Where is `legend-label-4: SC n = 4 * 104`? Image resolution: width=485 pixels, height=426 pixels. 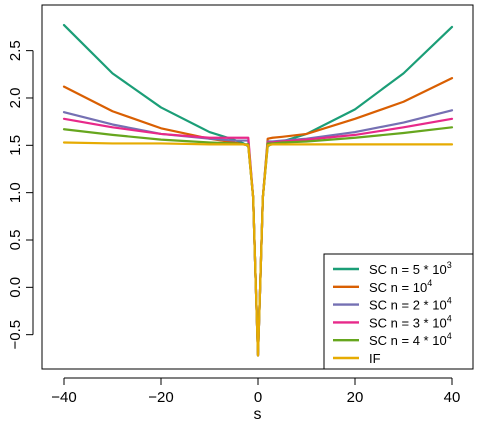
legend-label-4: SC n = 4 * 104 is located at coordinates (410, 339).